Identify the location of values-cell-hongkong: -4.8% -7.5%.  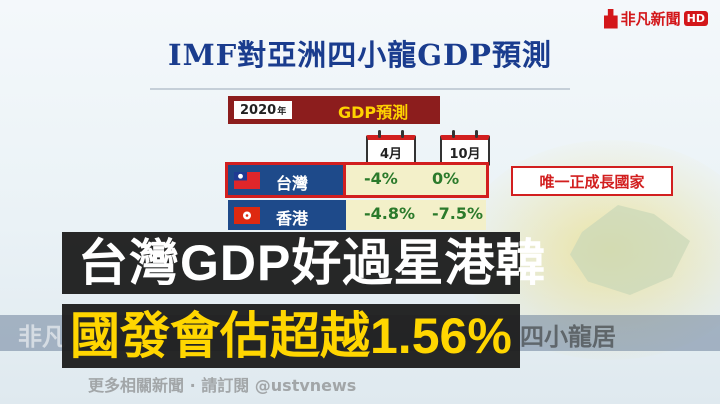
(416, 215).